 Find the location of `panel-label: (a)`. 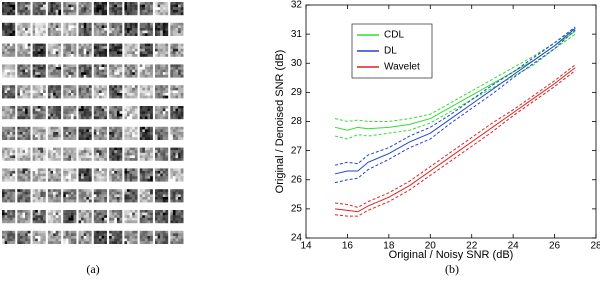

panel-label: (a) is located at coordinates (92, 269).